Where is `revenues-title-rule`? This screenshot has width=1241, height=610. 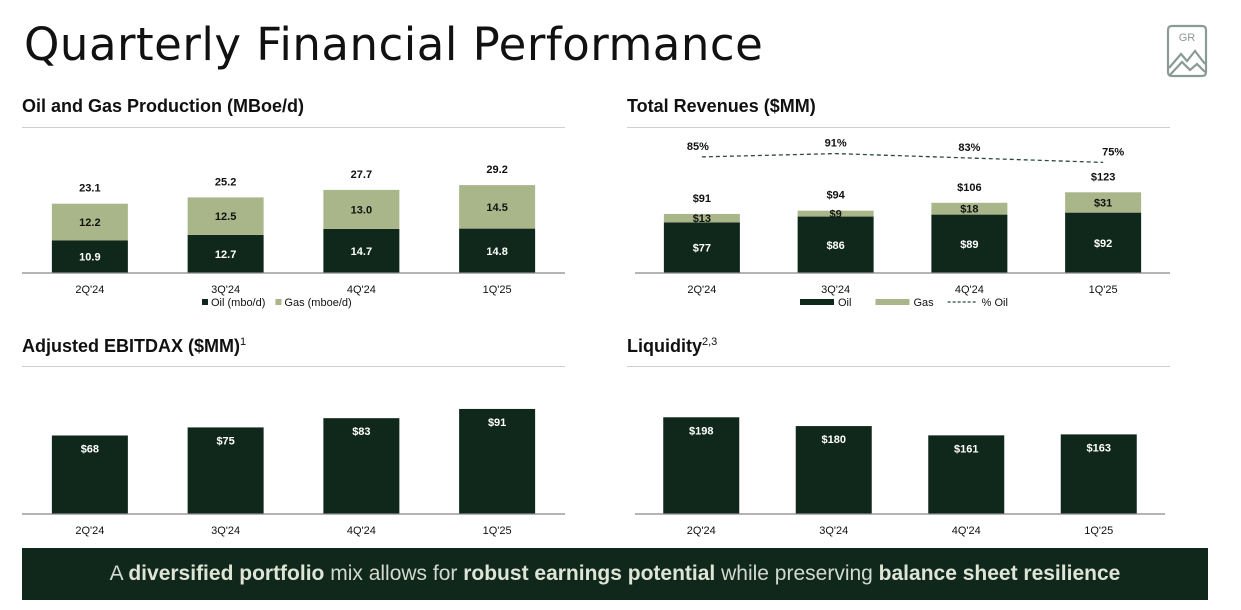
revenues-title-rule is located at coordinates (898, 127).